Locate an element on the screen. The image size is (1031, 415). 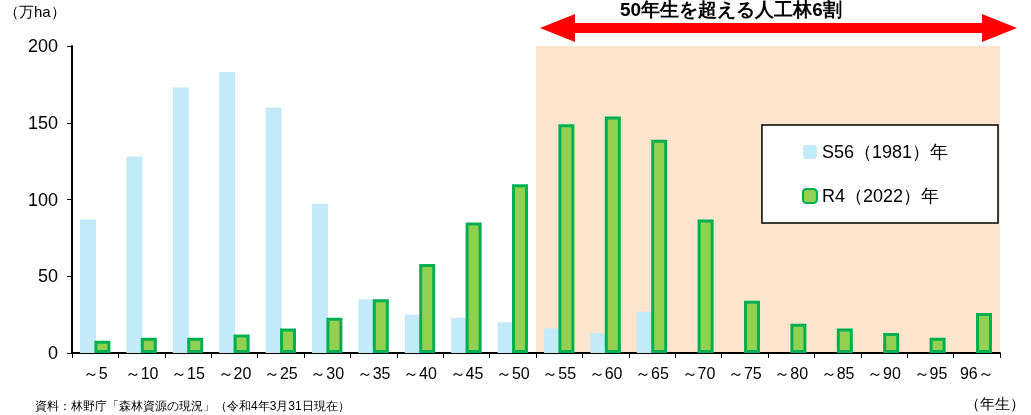
y-tick-label: 50 is located at coordinates (47, 276).